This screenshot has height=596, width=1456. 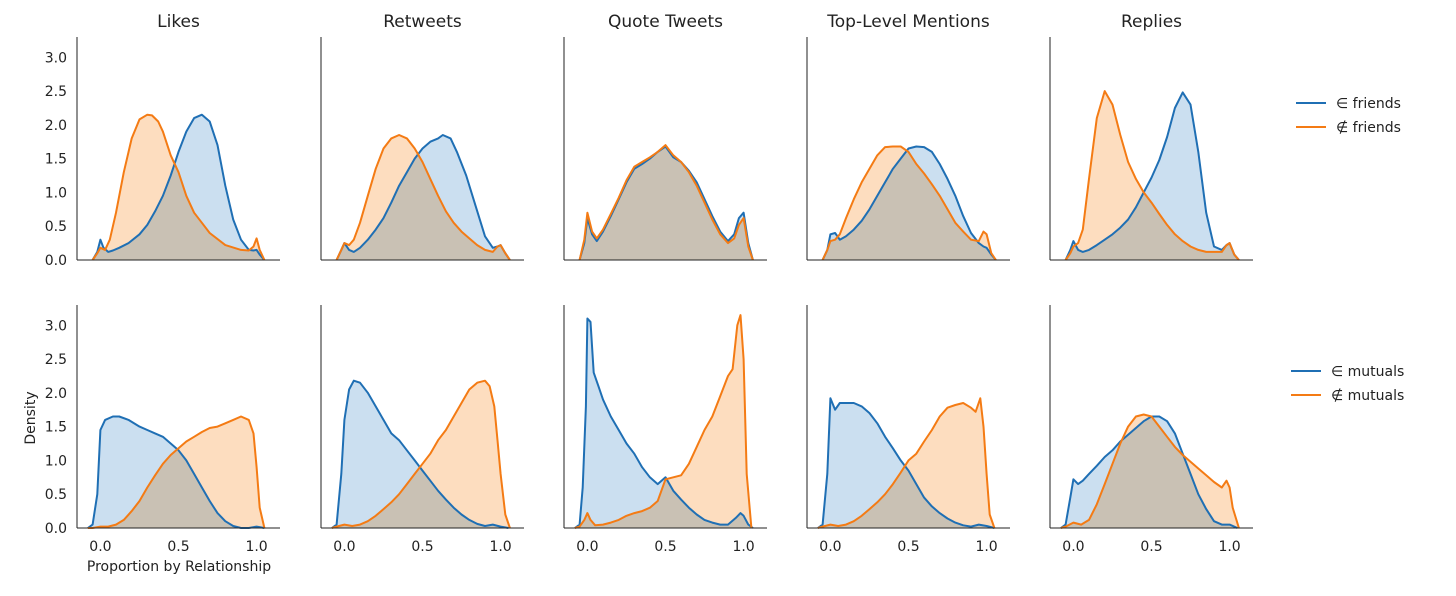 What do you see at coordinates (179, 567) in the screenshot?
I see `x-axis-label: Proportion by Relationship` at bounding box center [179, 567].